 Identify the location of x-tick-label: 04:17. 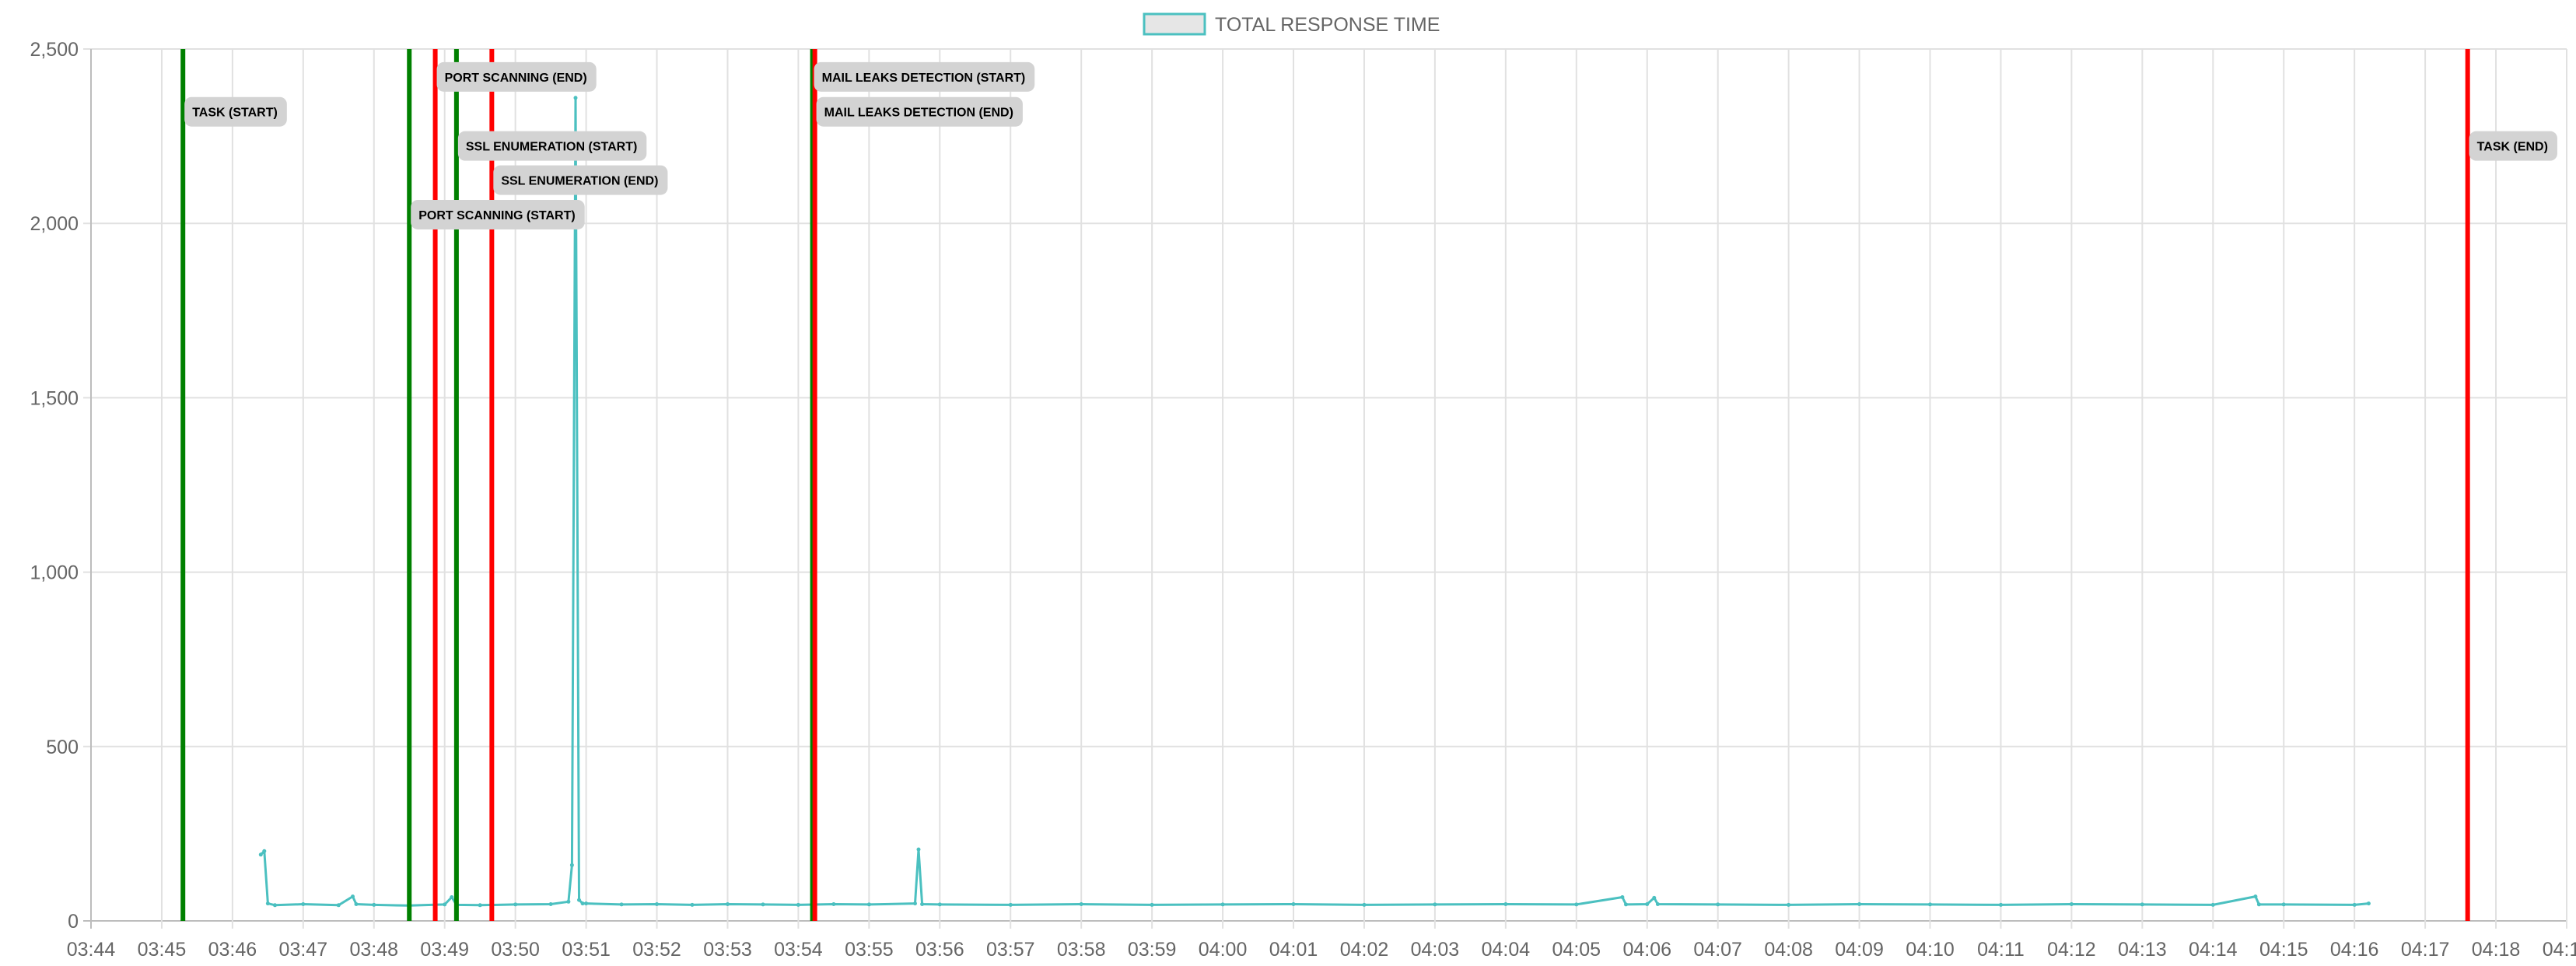
(2426, 950).